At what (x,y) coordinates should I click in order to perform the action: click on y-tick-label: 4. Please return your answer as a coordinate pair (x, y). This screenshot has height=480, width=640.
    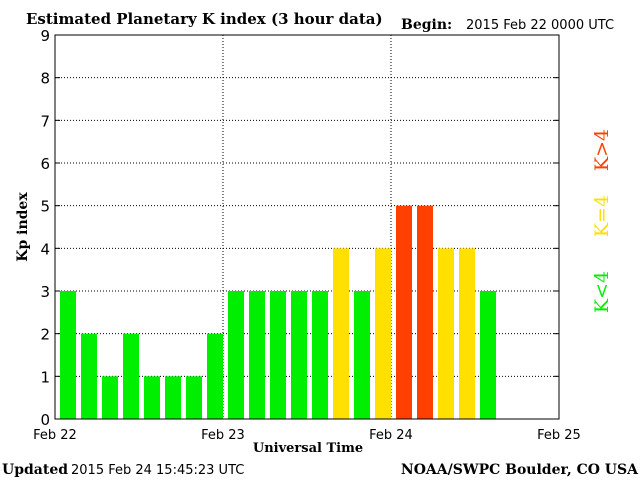
    Looking at the image, I should click on (45, 249).